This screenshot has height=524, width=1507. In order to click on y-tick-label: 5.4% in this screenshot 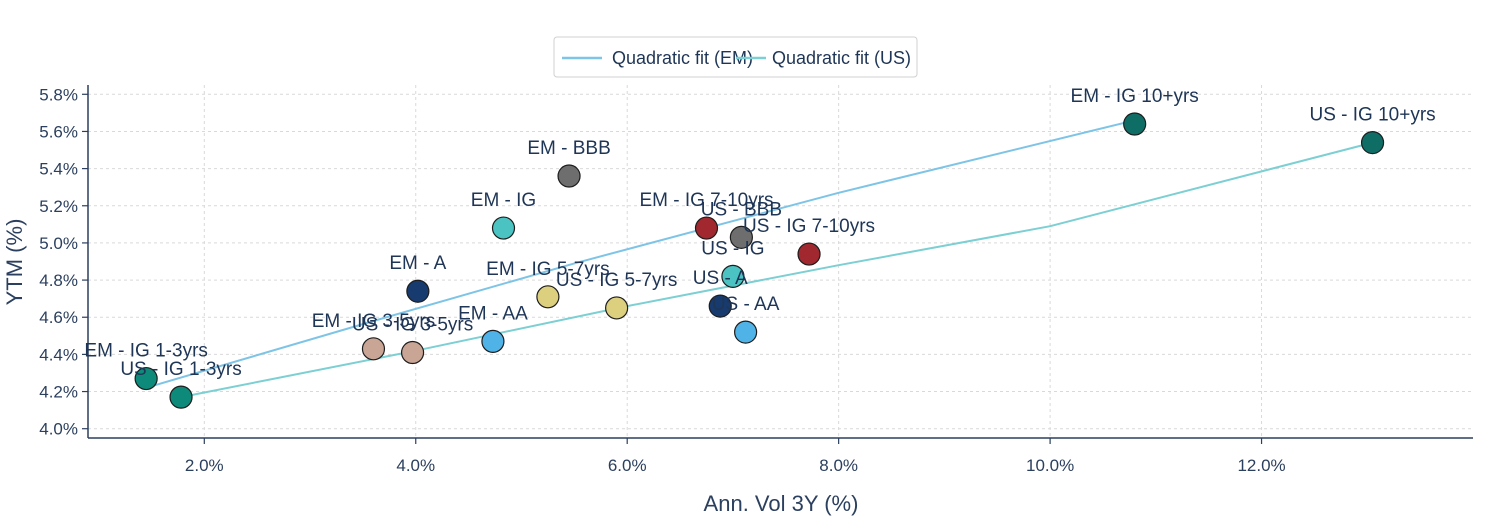, I will do `click(58, 169)`.